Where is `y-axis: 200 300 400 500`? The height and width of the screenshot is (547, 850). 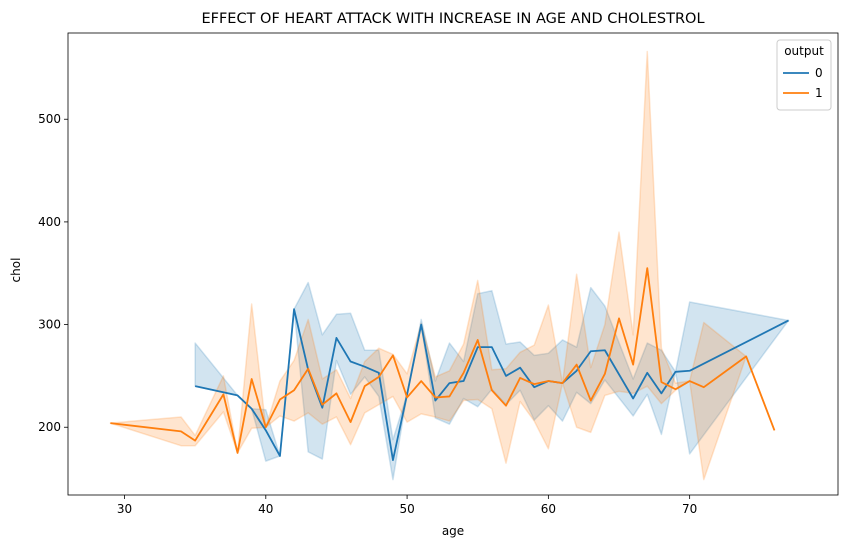
y-axis: 200 300 400 500 is located at coordinates (53, 273).